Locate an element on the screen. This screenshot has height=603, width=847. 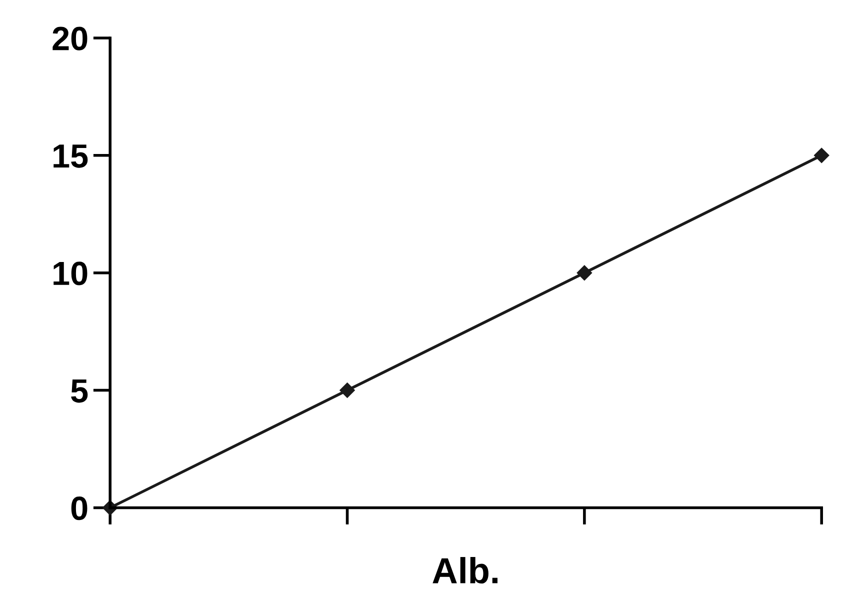
x-axis-title: Alb. is located at coordinates (465, 570).